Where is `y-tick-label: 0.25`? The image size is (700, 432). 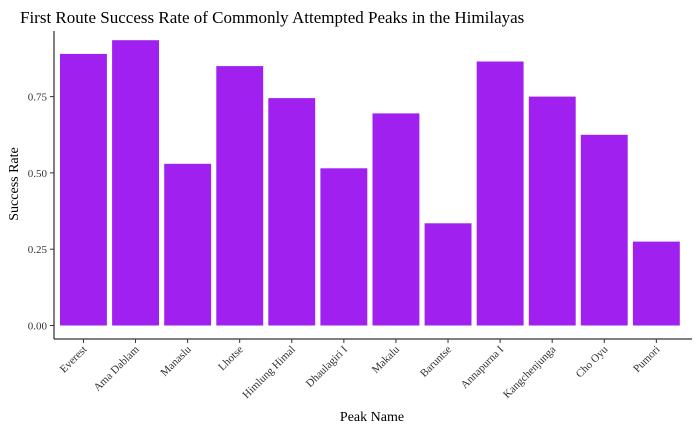
y-tick-label: 0.25 is located at coordinates (38, 250).